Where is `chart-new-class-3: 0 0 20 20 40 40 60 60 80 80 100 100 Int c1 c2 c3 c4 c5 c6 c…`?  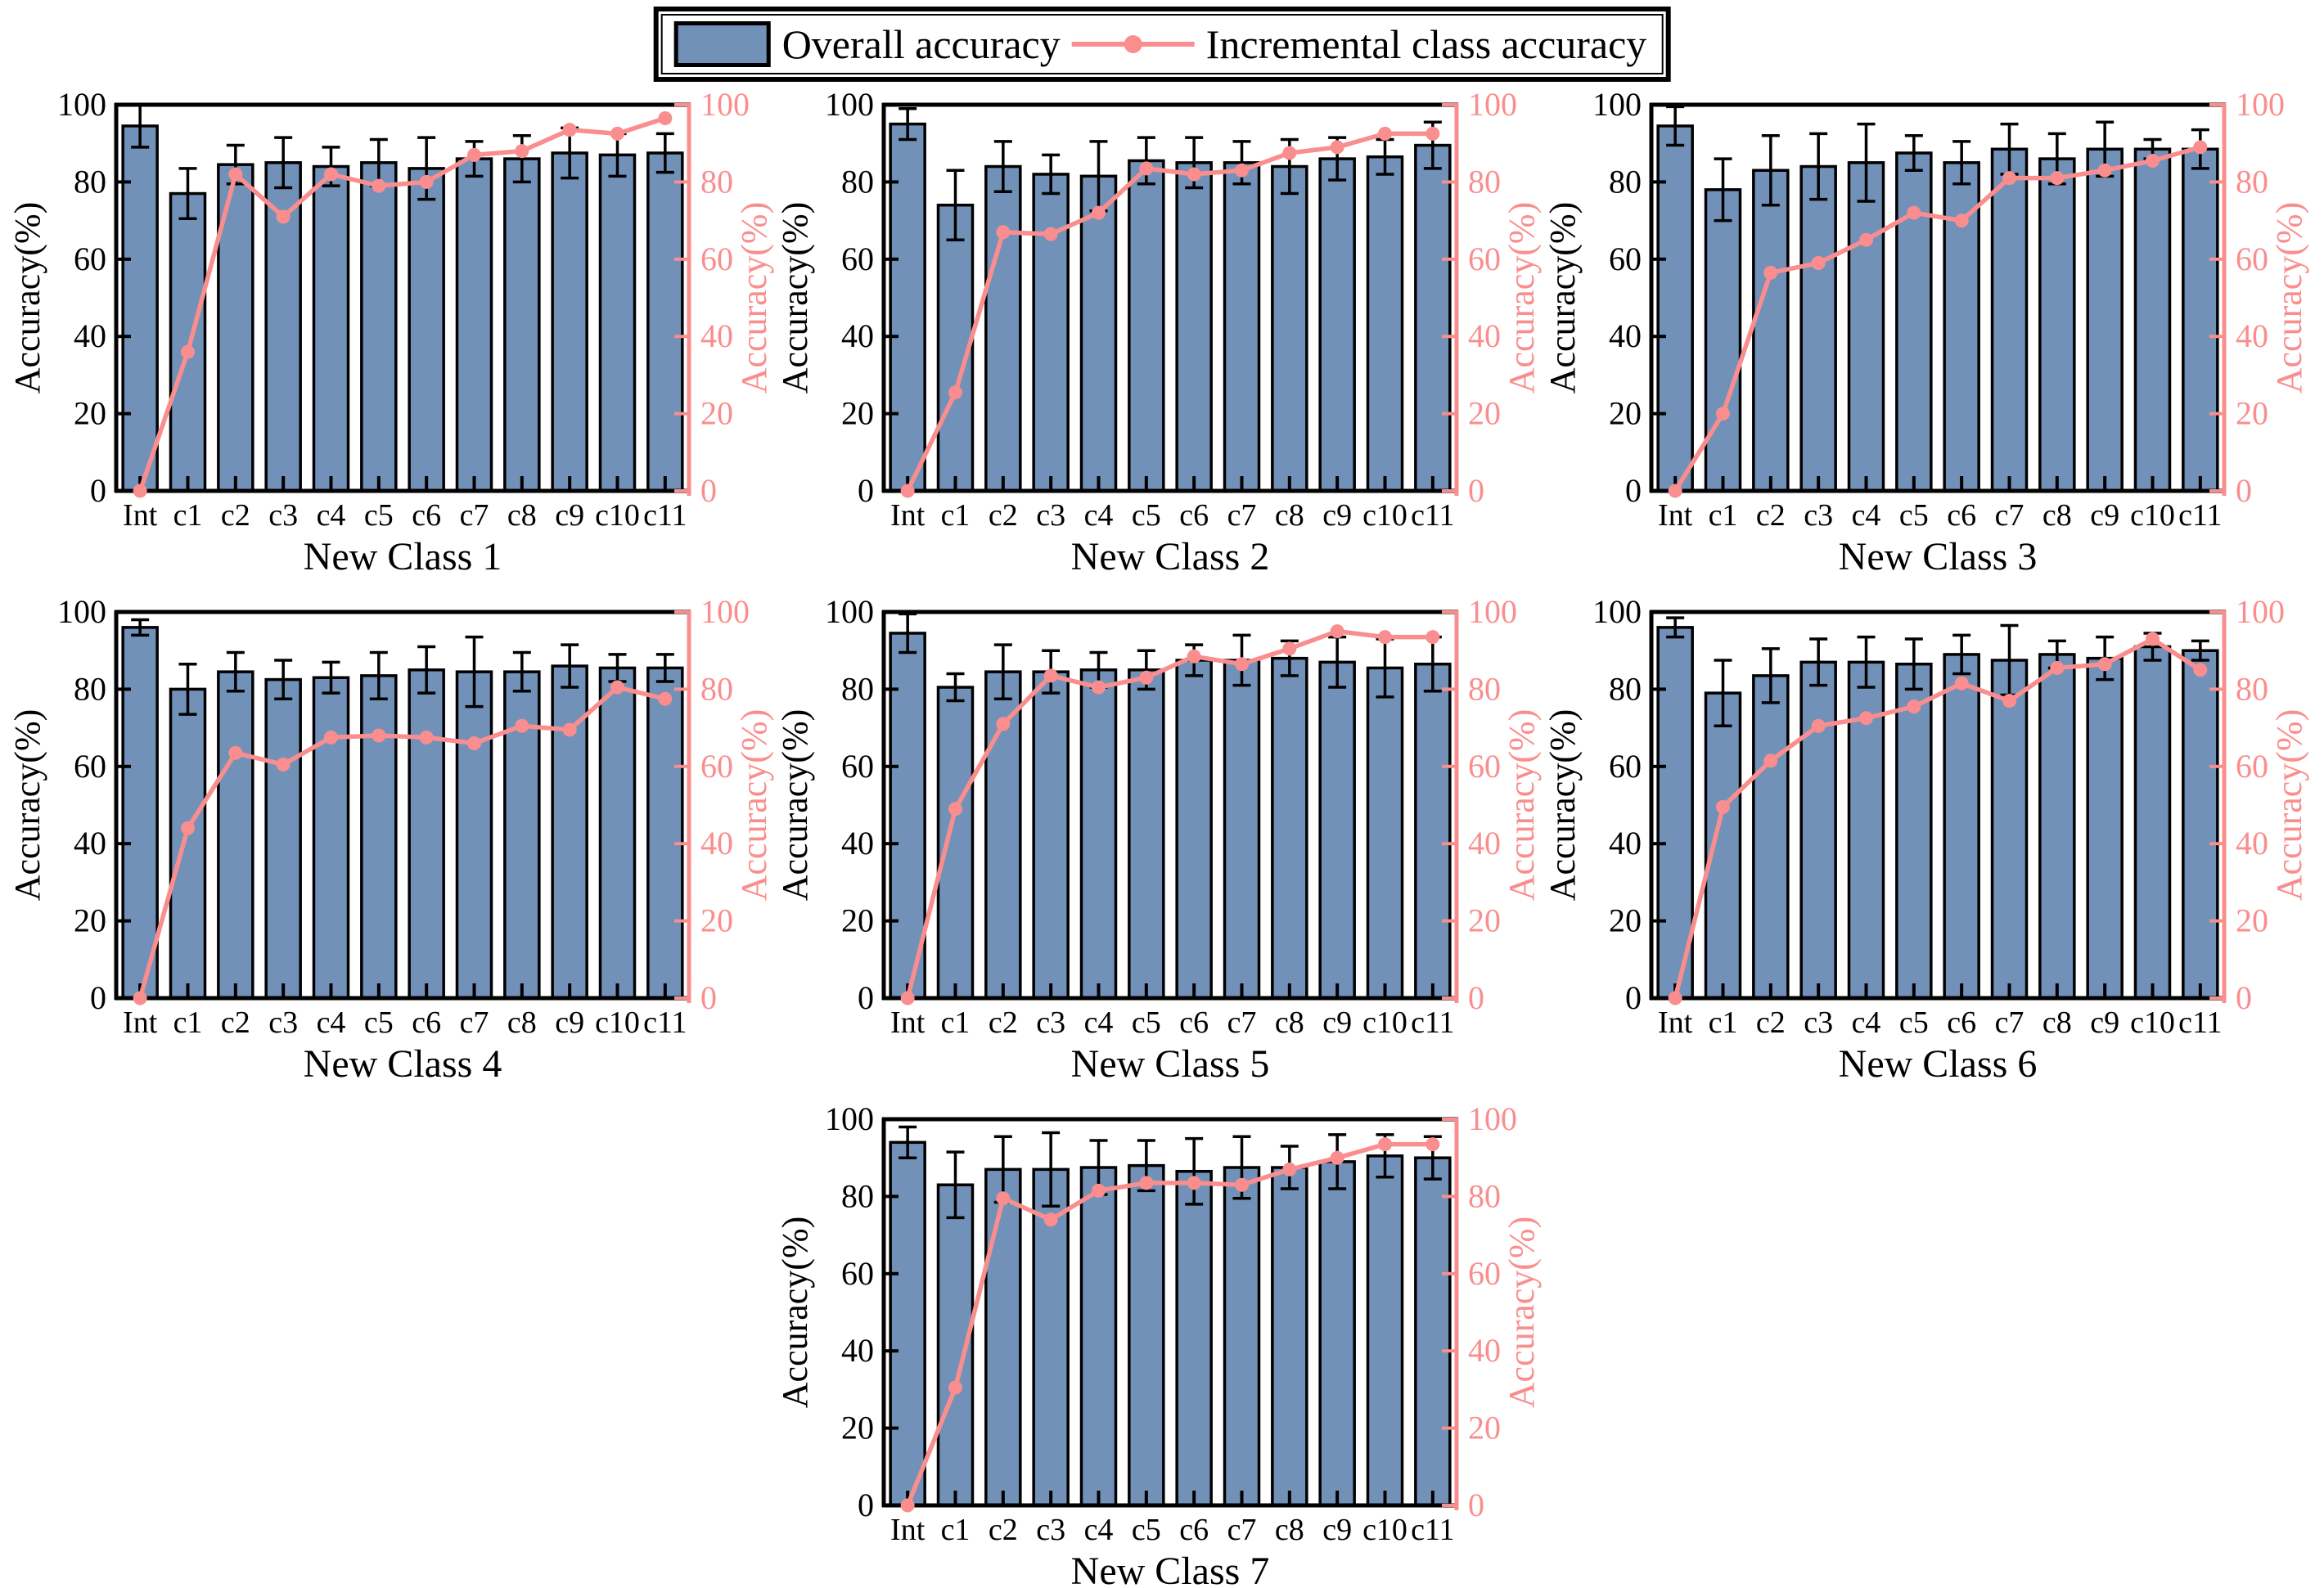 chart-new-class-3: 0 0 20 20 40 40 60 60 80 80 100 100 Int c1 c2 c3 c4 c5 c6 c… is located at coordinates (1926, 332).